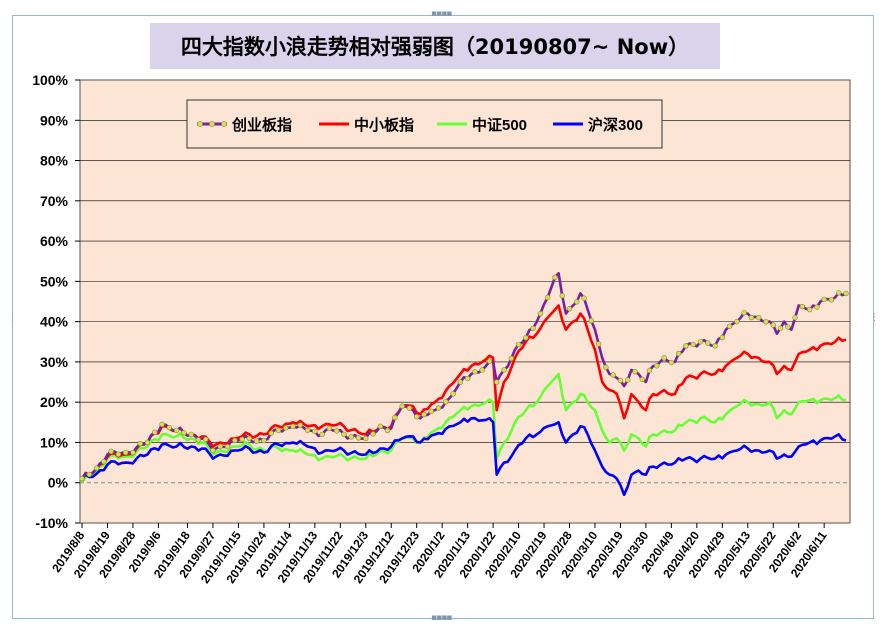  I want to click on legend: 创业板指 中小板指 中证500 沪深300, so click(424, 124).